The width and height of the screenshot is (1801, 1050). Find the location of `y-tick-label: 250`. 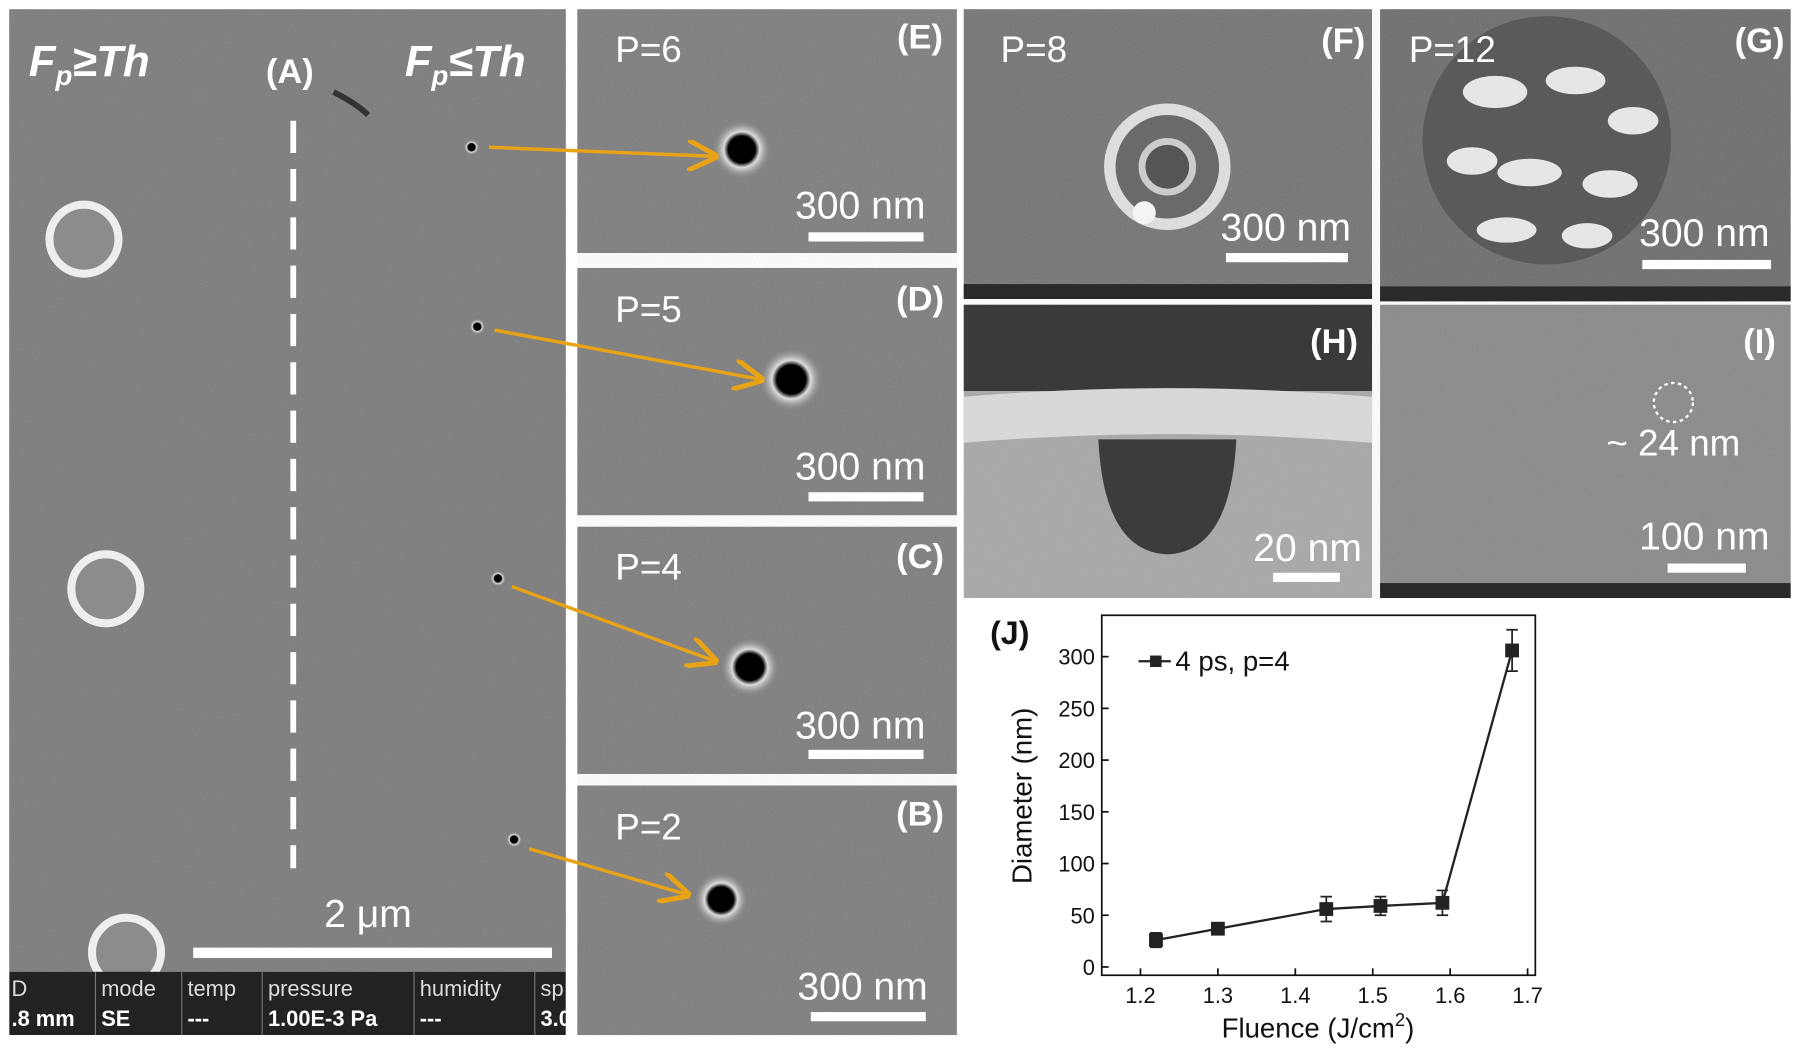

y-tick-label: 250 is located at coordinates (1076, 708).